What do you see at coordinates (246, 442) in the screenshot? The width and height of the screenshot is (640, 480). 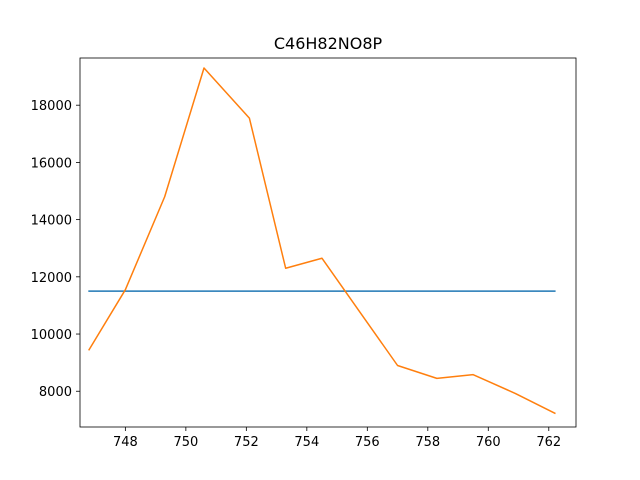 I see `x-tick-label: 752` at bounding box center [246, 442].